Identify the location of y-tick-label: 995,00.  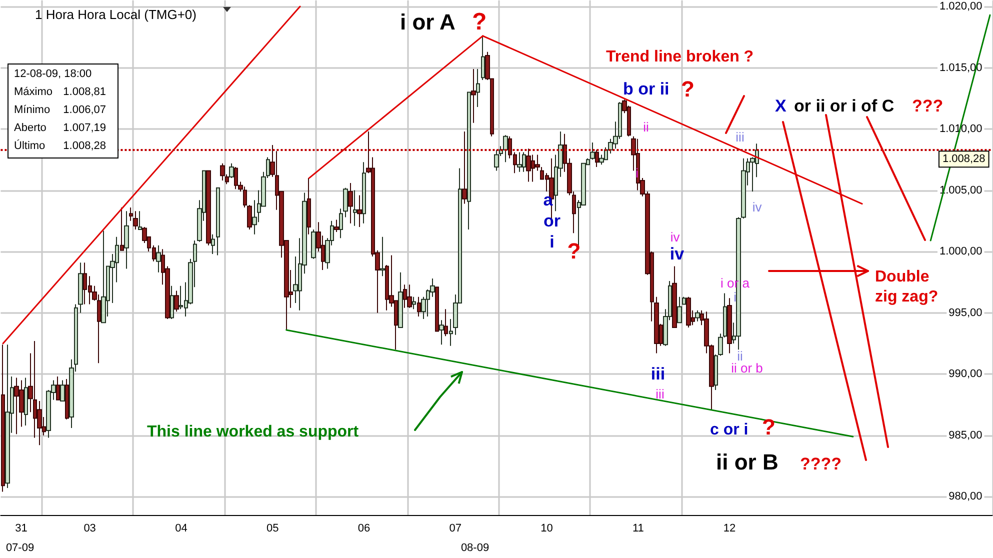
(965, 312).